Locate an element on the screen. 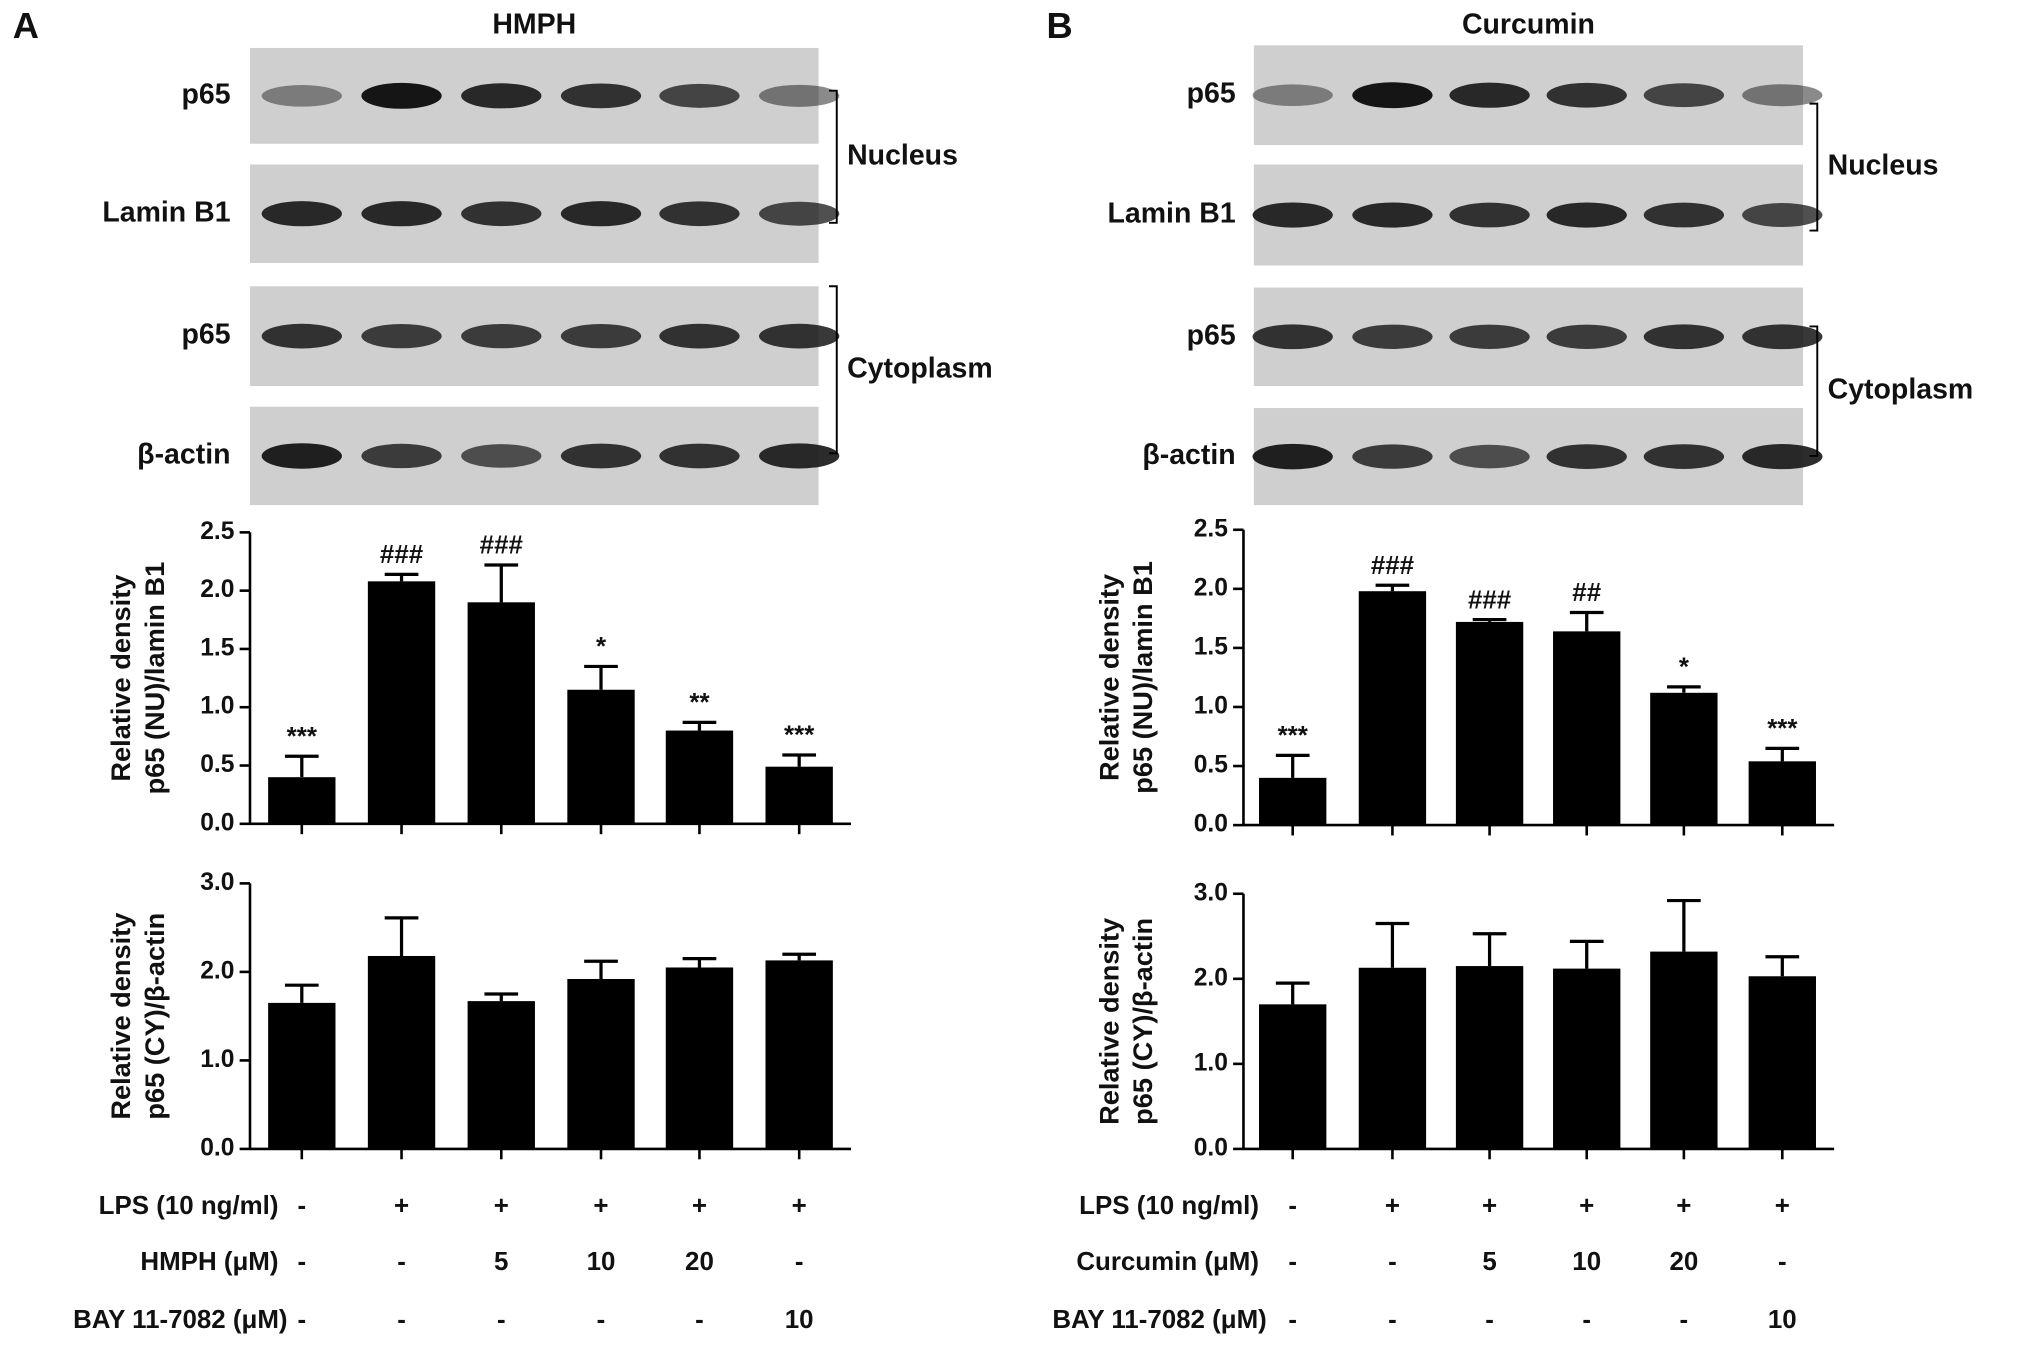 This screenshot has height=1351, width=2031. y-tick-label: 2.0 is located at coordinates (217, 589).